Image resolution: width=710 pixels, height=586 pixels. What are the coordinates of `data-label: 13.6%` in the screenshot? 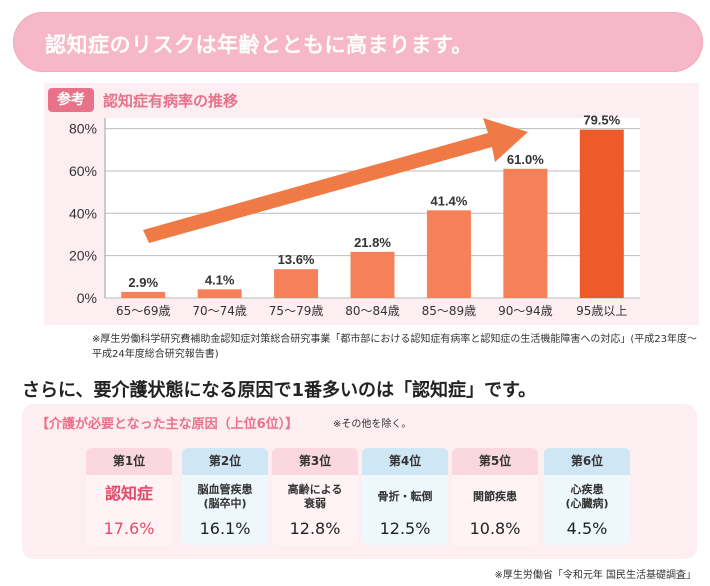 It's located at (296, 259).